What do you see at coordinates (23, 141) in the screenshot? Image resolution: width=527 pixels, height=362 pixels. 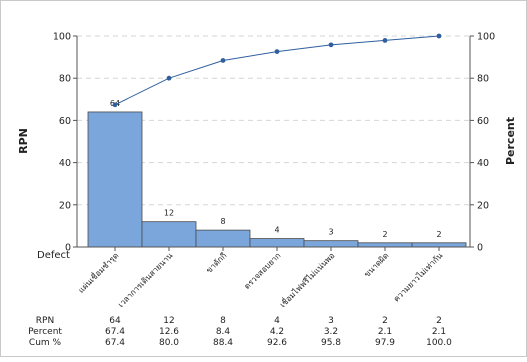 I see `left-axis-label: RPN` at bounding box center [23, 141].